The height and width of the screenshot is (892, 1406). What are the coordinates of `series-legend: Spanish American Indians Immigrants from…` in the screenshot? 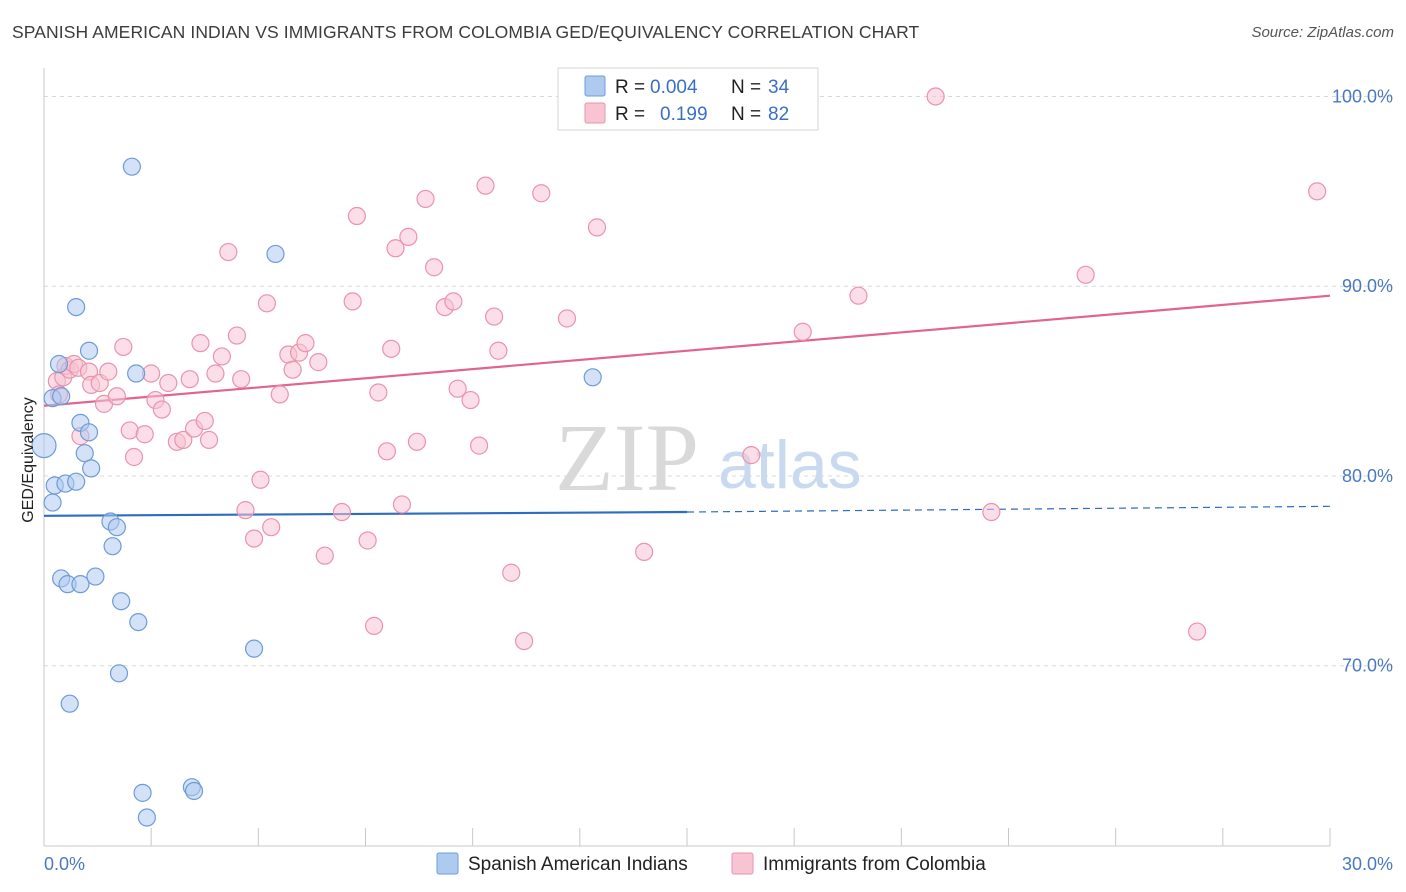 It's located at (711, 863).